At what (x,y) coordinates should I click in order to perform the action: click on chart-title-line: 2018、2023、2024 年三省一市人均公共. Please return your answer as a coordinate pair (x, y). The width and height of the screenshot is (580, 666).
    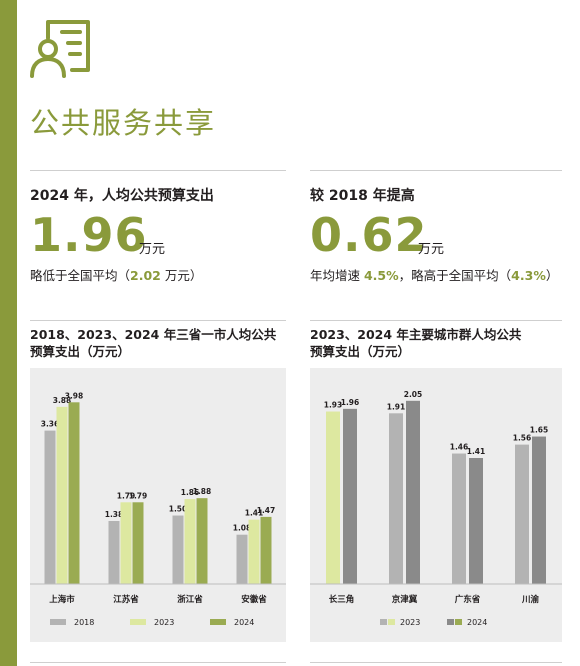
    Looking at the image, I should click on (153, 334).